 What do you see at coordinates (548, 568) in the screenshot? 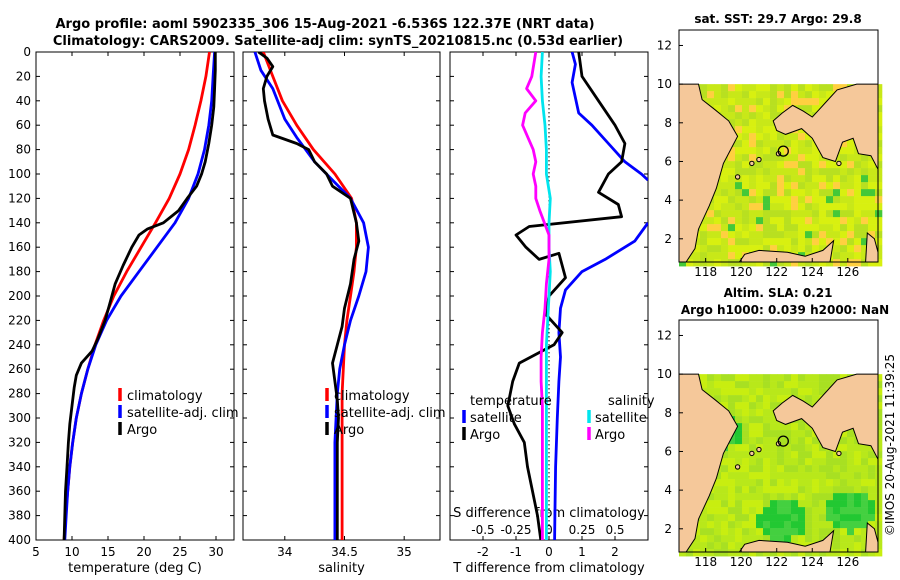
I see `differences-xlabel: T difference from climatology` at bounding box center [548, 568].